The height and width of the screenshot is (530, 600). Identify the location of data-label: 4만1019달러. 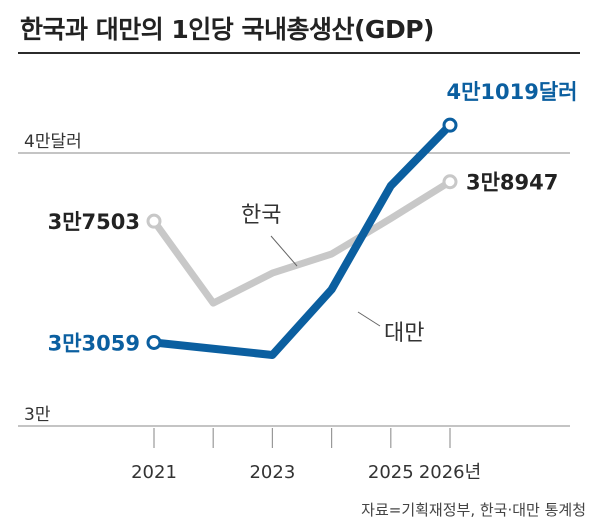
(511, 92).